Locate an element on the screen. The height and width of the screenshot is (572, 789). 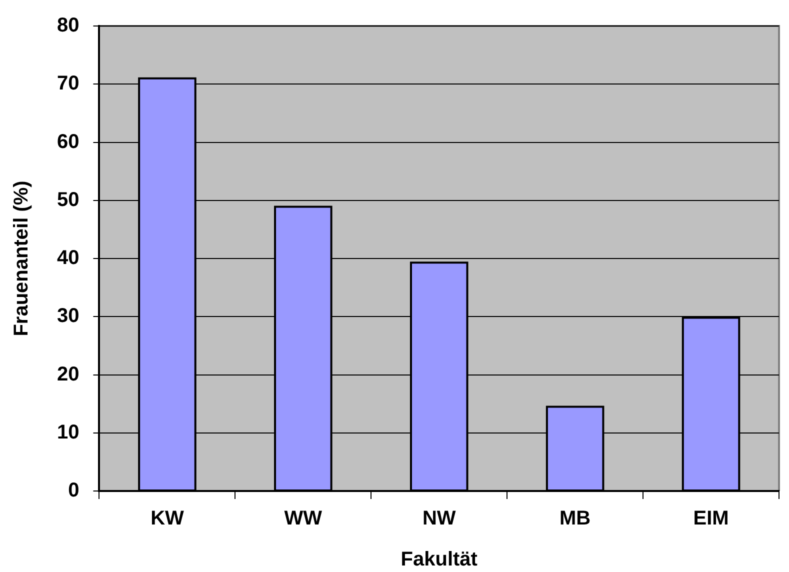
y-tick-label: 50 is located at coordinates (68, 199).